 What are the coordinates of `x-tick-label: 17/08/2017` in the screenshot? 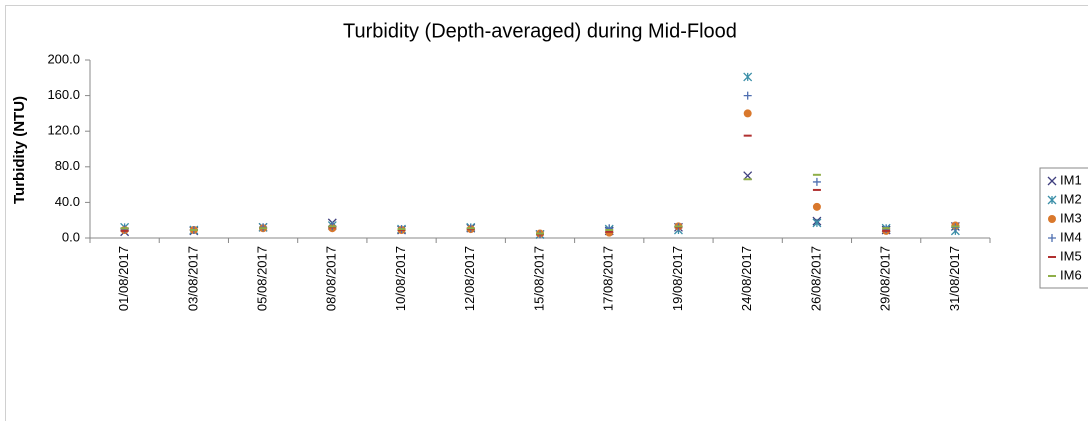 It's located at (608, 278).